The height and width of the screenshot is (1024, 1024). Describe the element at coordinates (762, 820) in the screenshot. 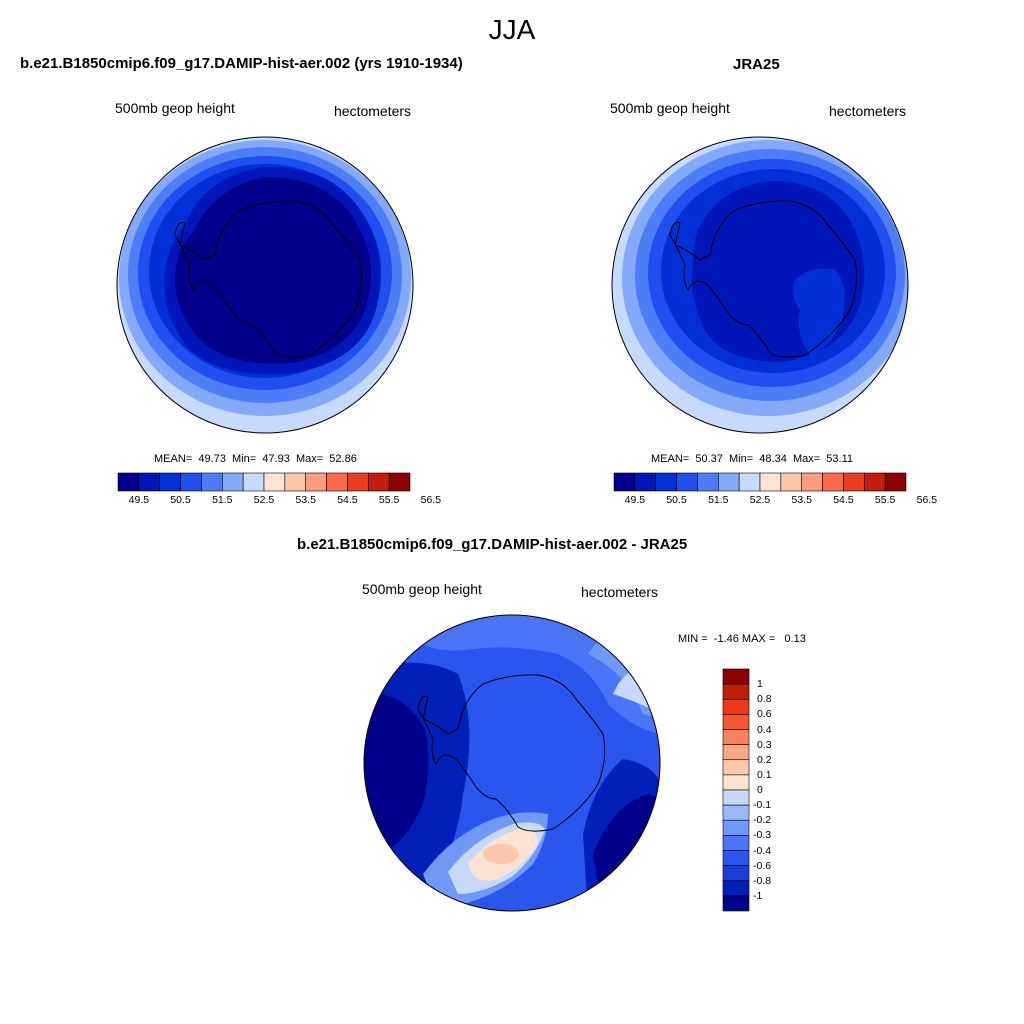

I see `panel3-colorbar-tick-label: -0.2` at that location.